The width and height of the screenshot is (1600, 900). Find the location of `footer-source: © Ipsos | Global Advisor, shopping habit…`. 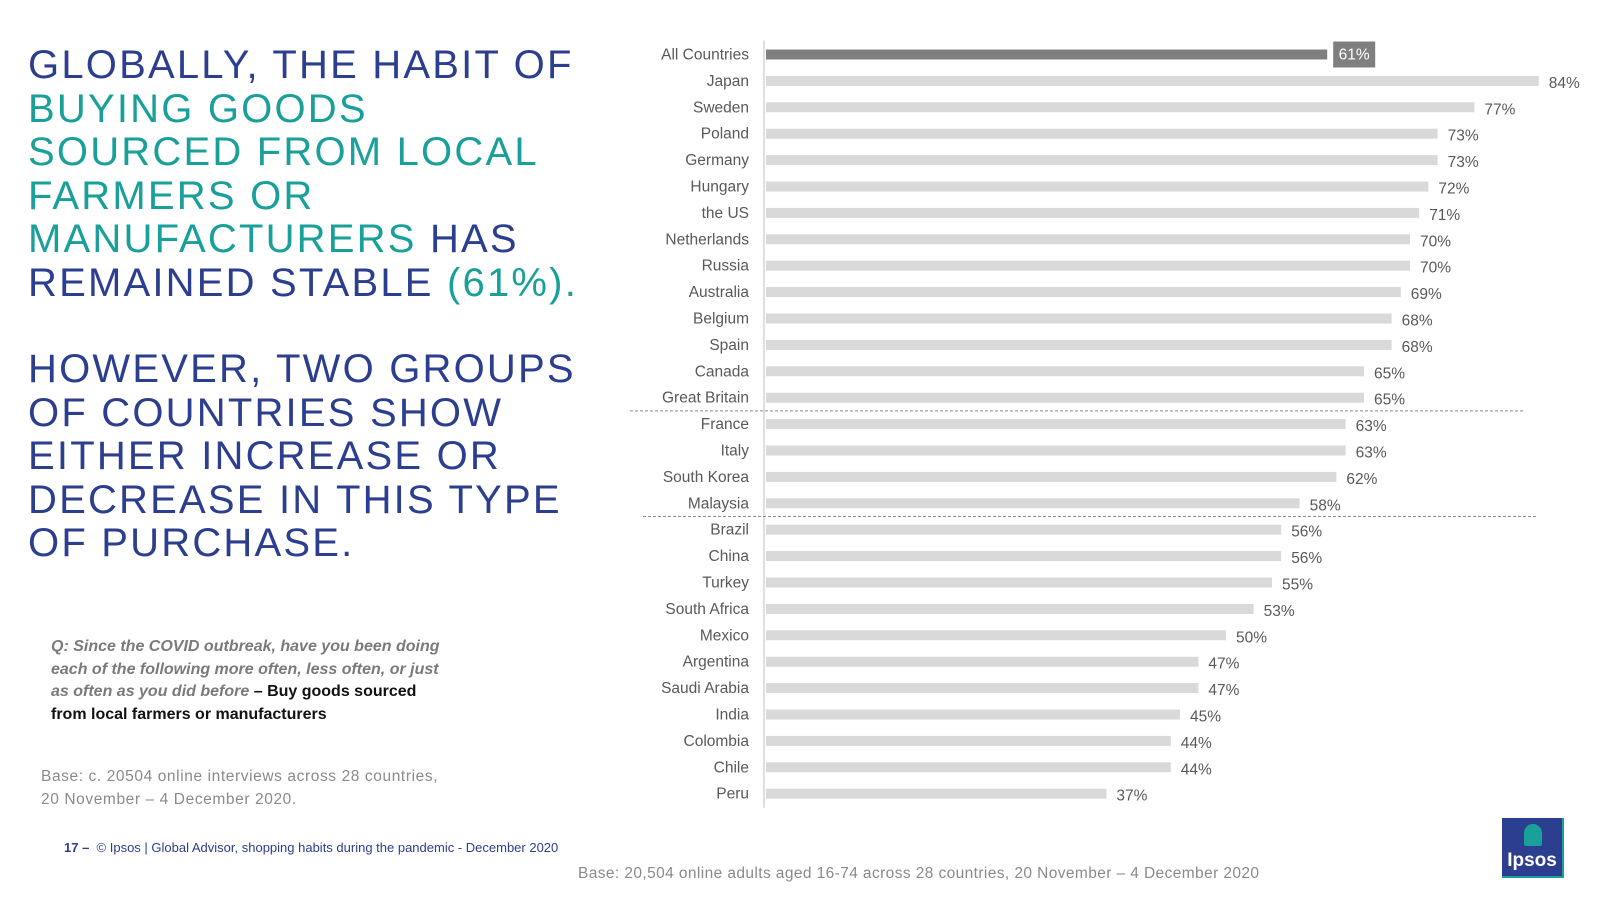

footer-source: © Ipsos | Global Advisor, shopping habit… is located at coordinates (327, 847).